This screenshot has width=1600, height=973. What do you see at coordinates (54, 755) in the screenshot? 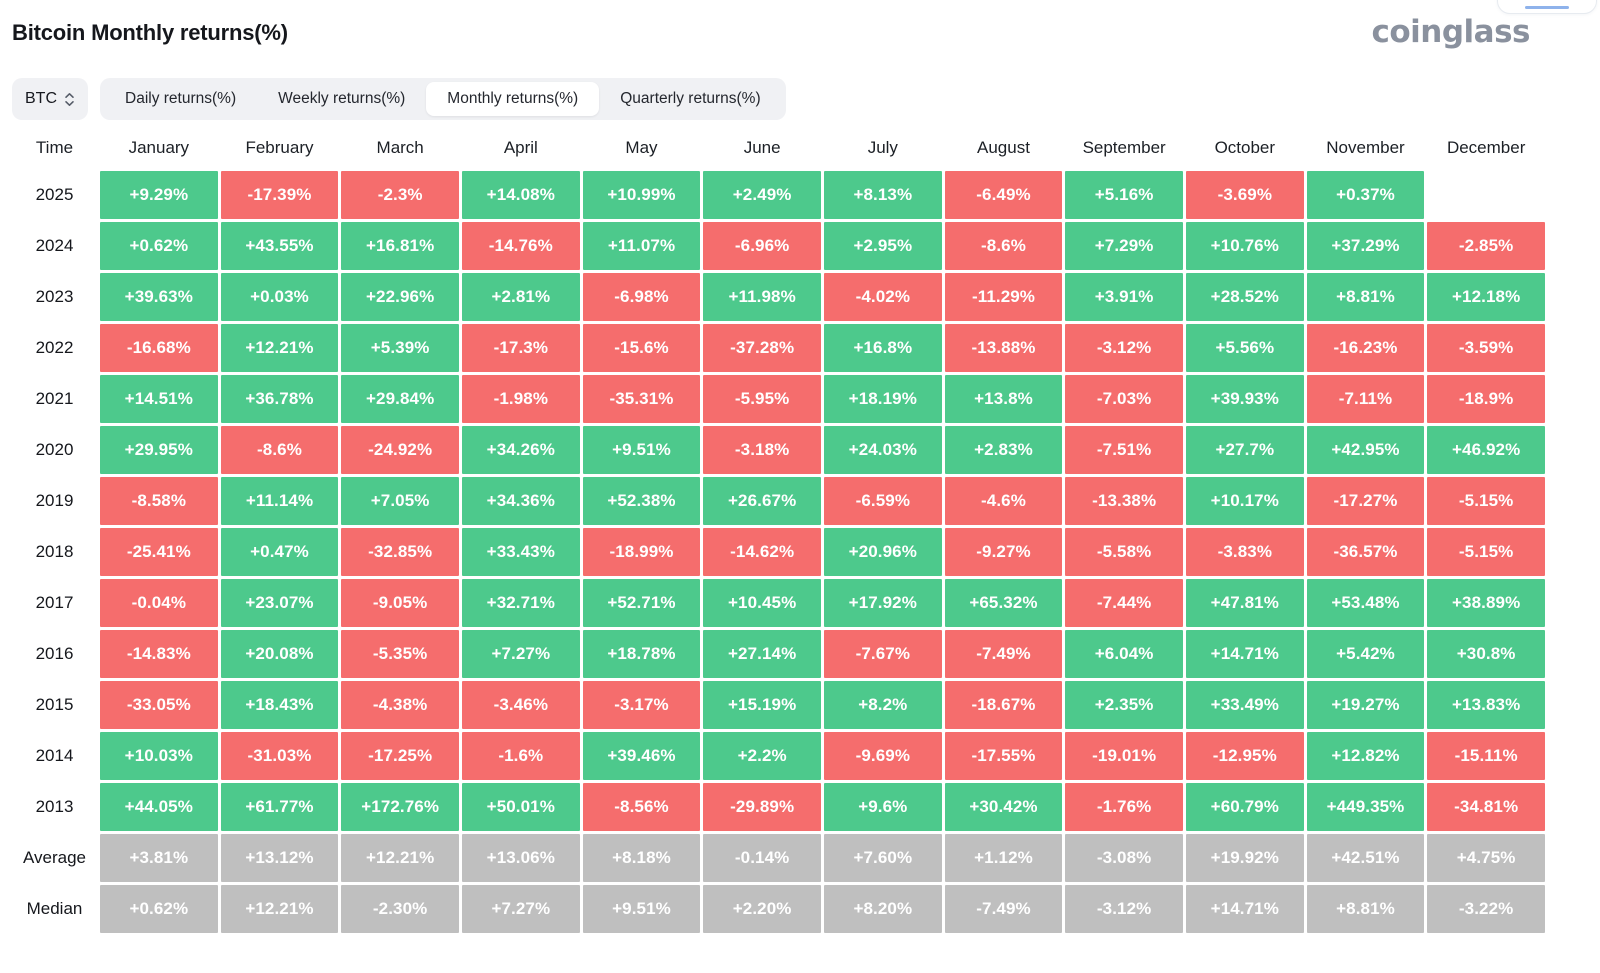
I see `row-label-2014: 2014` at bounding box center [54, 755].